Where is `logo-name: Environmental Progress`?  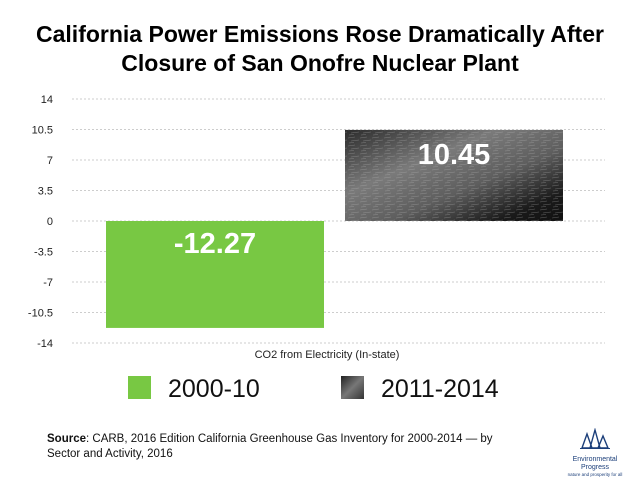
logo-name: Environmental Progress is located at coordinates (595, 463).